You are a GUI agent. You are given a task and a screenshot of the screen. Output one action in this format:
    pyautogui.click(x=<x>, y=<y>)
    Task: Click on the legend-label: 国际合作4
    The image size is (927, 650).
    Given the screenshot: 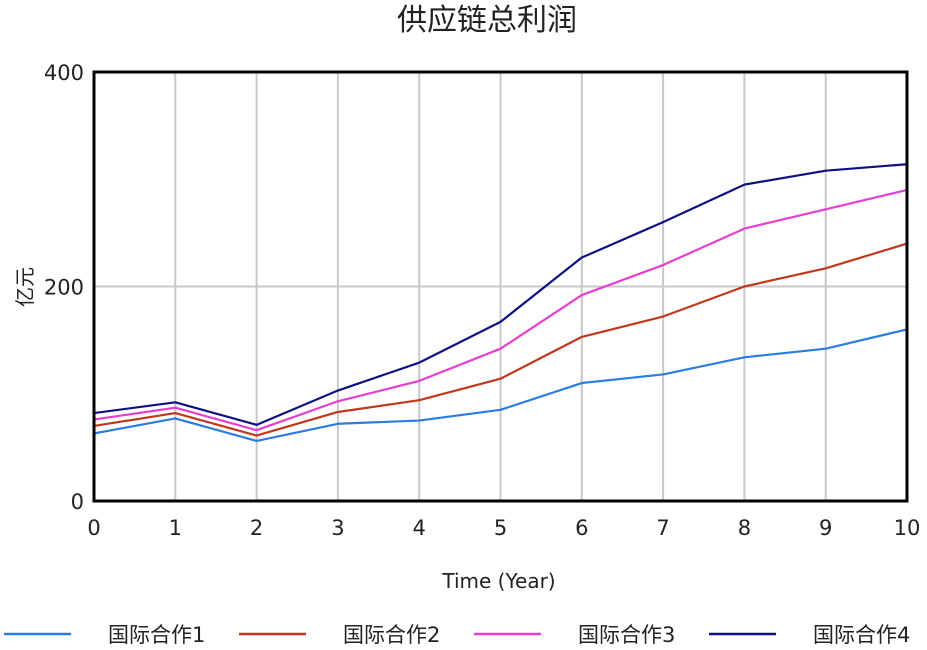 What is the action you would take?
    pyautogui.click(x=861, y=635)
    